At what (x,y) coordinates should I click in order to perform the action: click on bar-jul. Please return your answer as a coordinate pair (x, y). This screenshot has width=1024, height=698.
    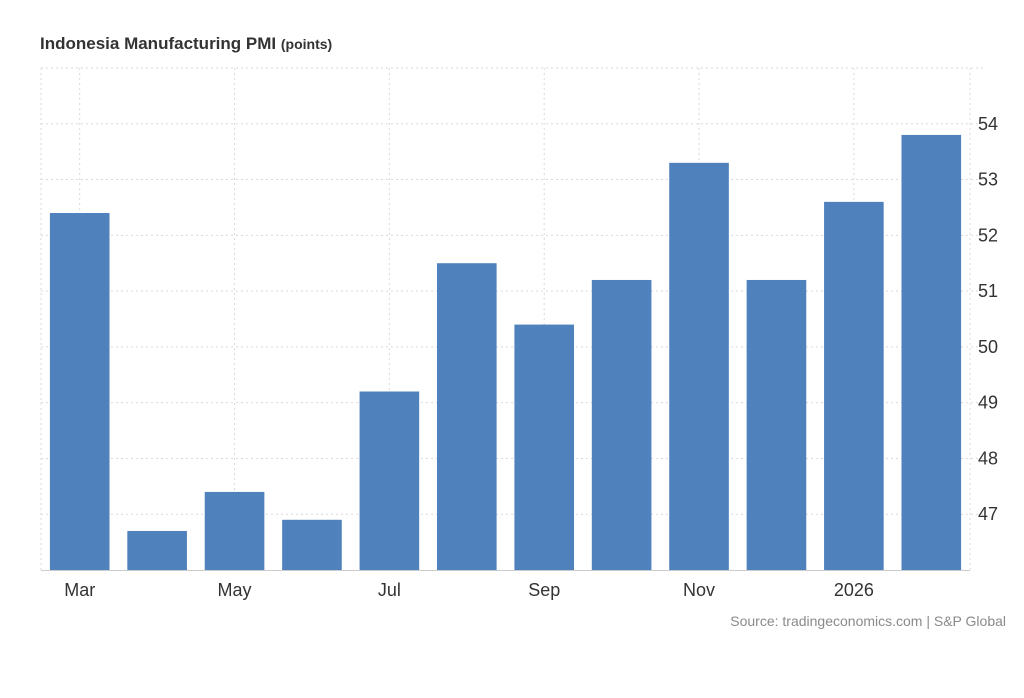
    Looking at the image, I should click on (389, 480).